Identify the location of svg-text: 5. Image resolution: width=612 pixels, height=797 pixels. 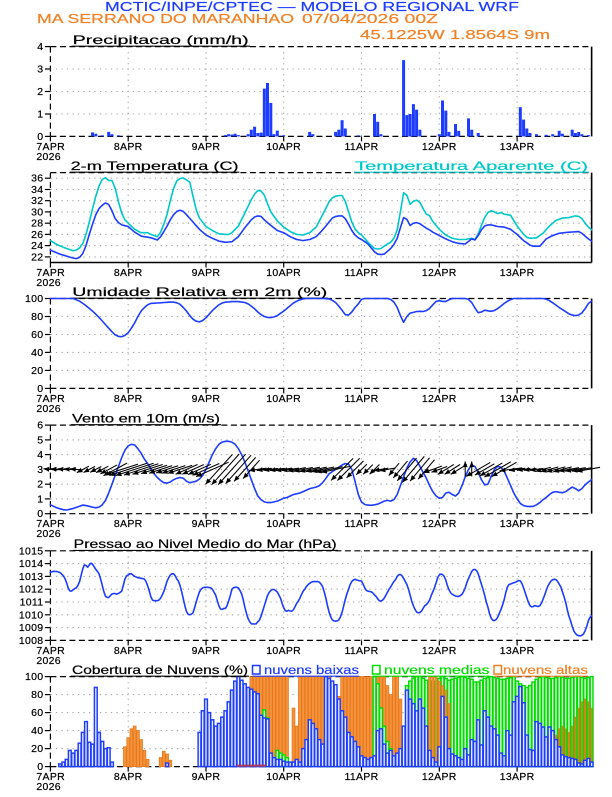
(40, 440).